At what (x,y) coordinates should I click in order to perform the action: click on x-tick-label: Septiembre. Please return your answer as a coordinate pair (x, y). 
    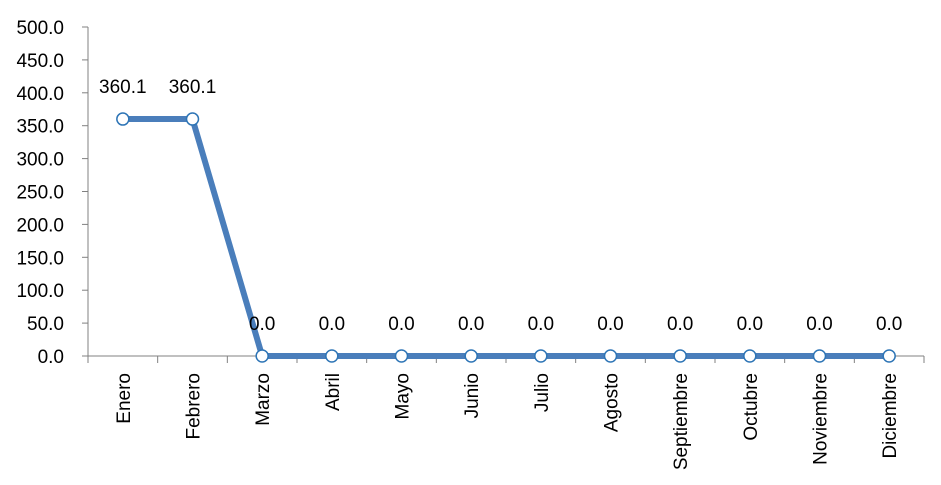
    Looking at the image, I should click on (681, 421).